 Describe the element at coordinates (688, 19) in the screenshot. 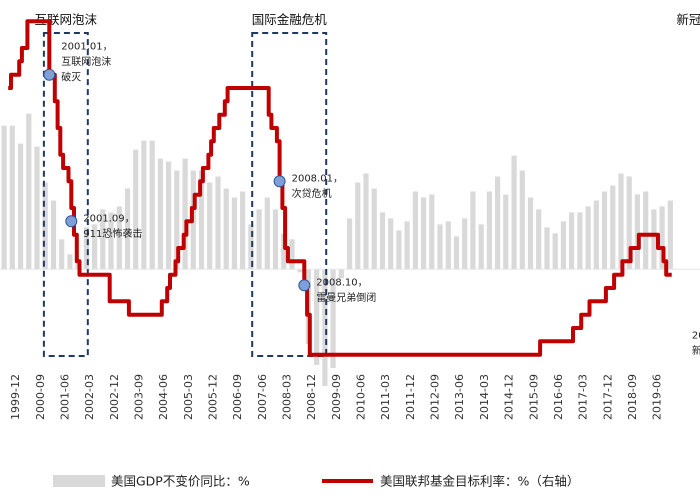

I see `crisis-title: 新冠疫情` at that location.